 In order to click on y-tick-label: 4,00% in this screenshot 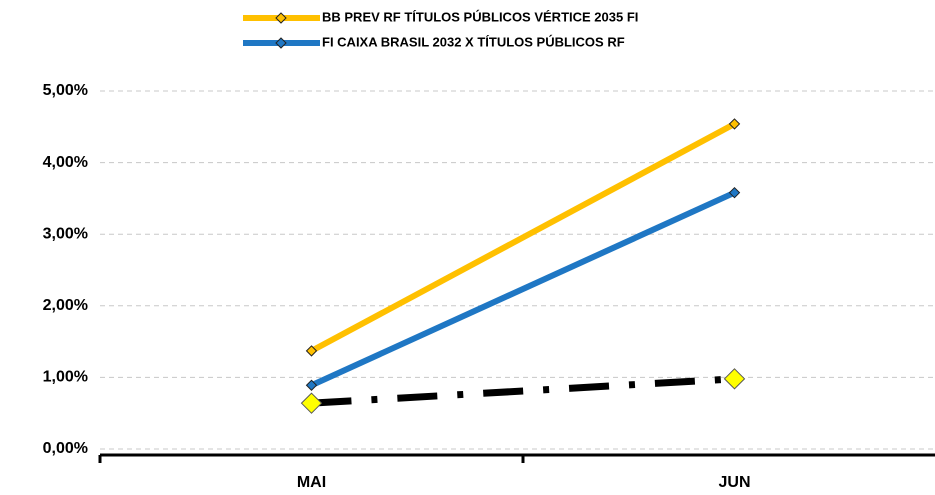, I will do `click(65, 162)`.